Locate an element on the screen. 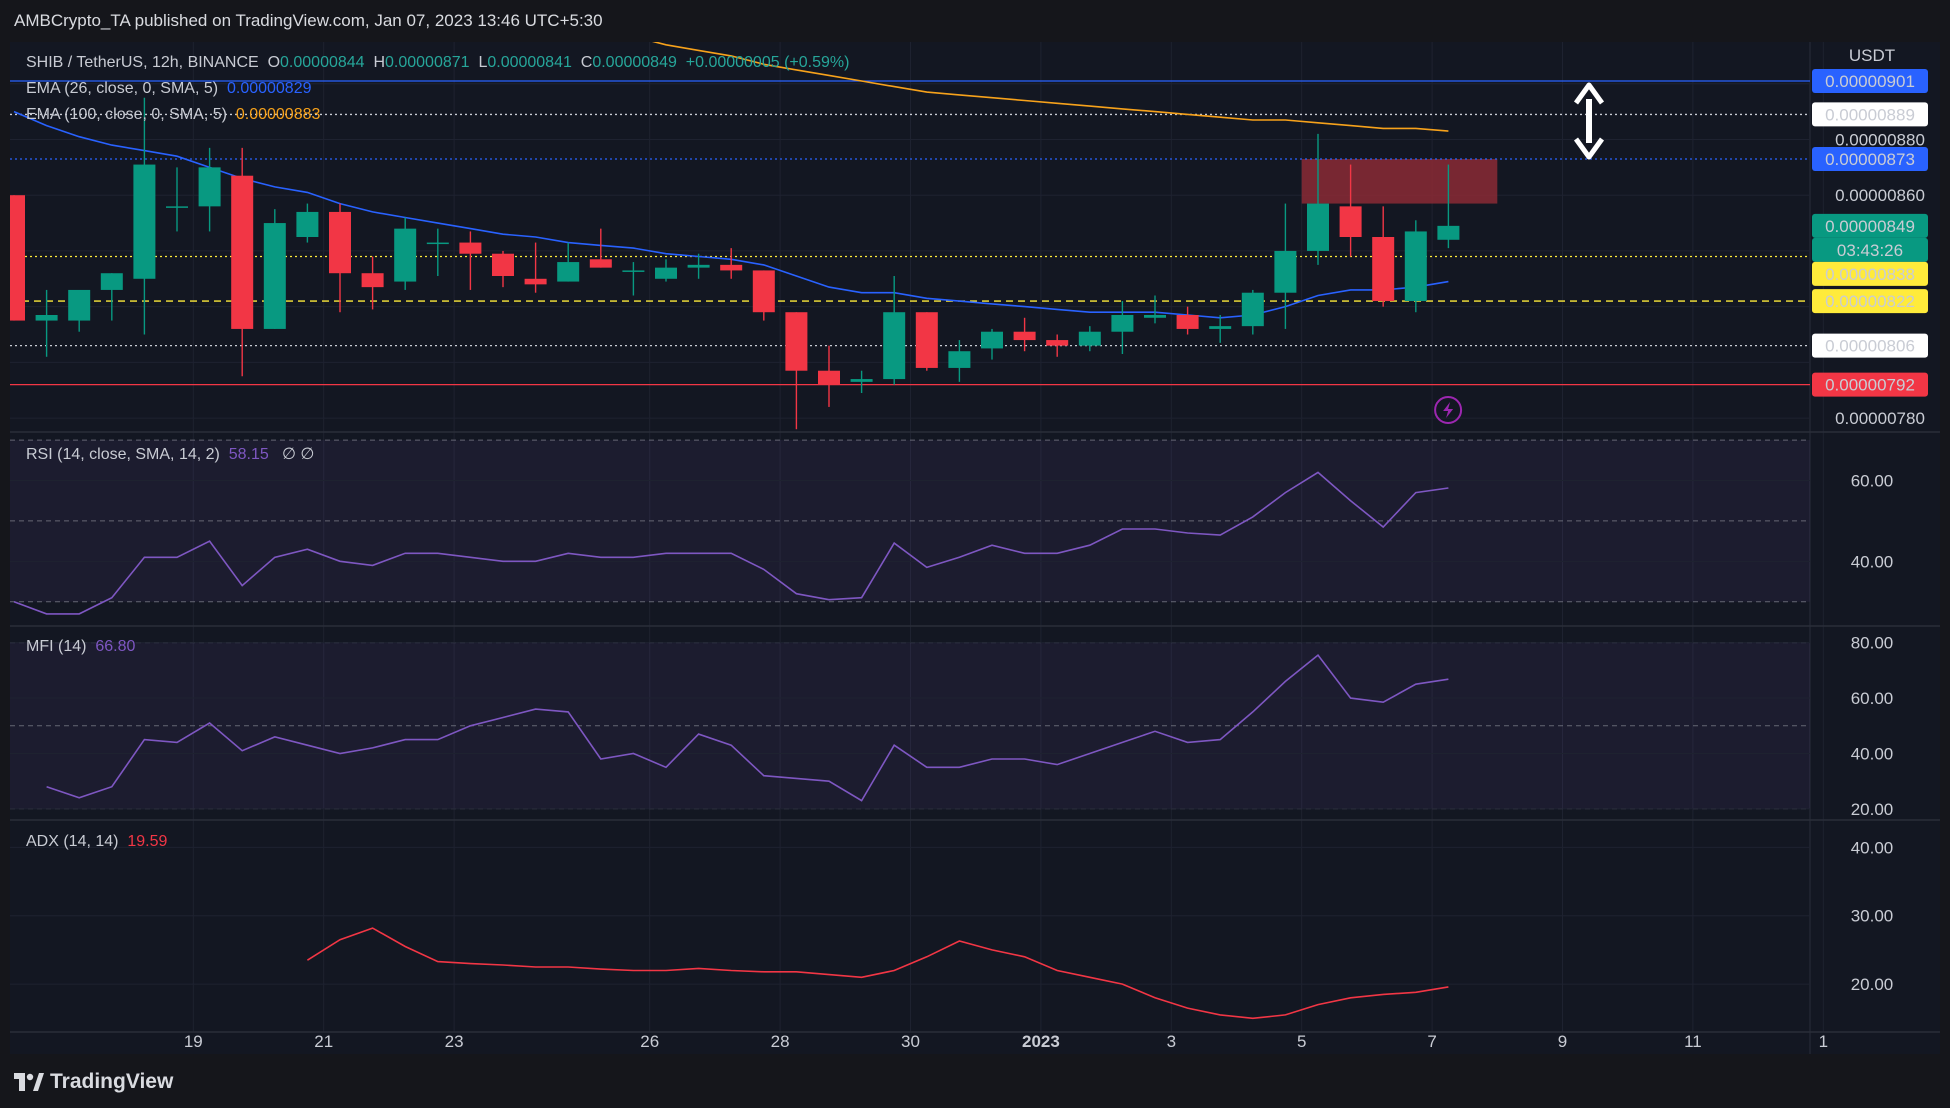 The width and height of the screenshot is (1950, 1108). adx-axis-tick-0: 40.00 is located at coordinates (1872, 847).